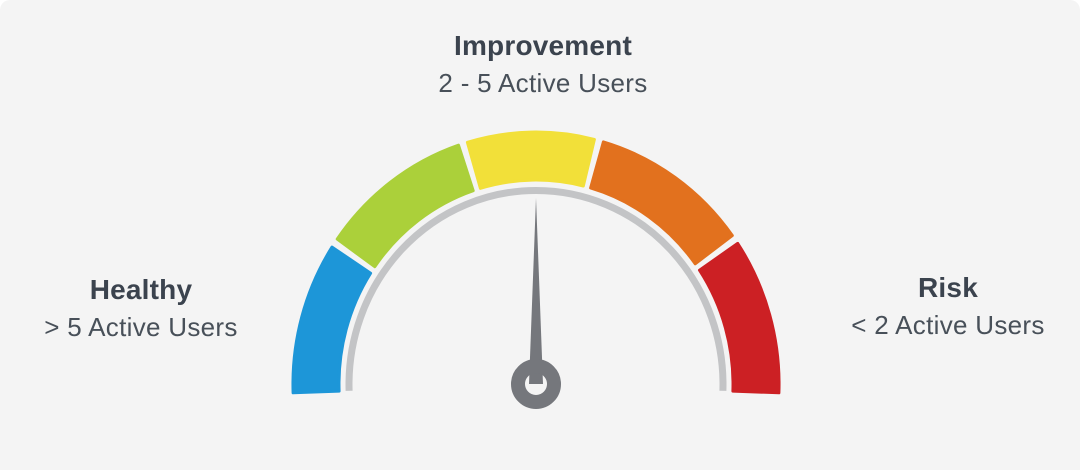 This screenshot has height=470, width=1080. Describe the element at coordinates (141, 327) in the screenshot. I see `zone-range-healthy: > 5 Active Users` at that location.